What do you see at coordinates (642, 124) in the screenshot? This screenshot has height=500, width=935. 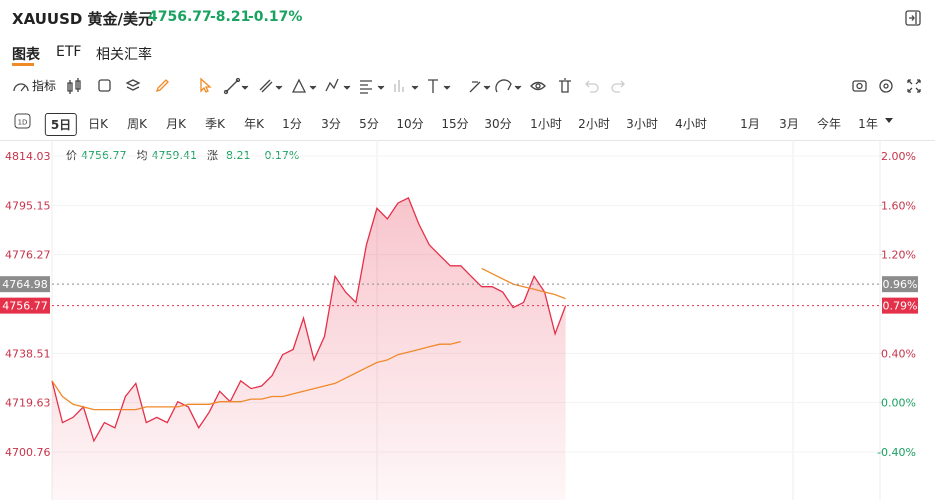 I see `timeframe: 3小时` at bounding box center [642, 124].